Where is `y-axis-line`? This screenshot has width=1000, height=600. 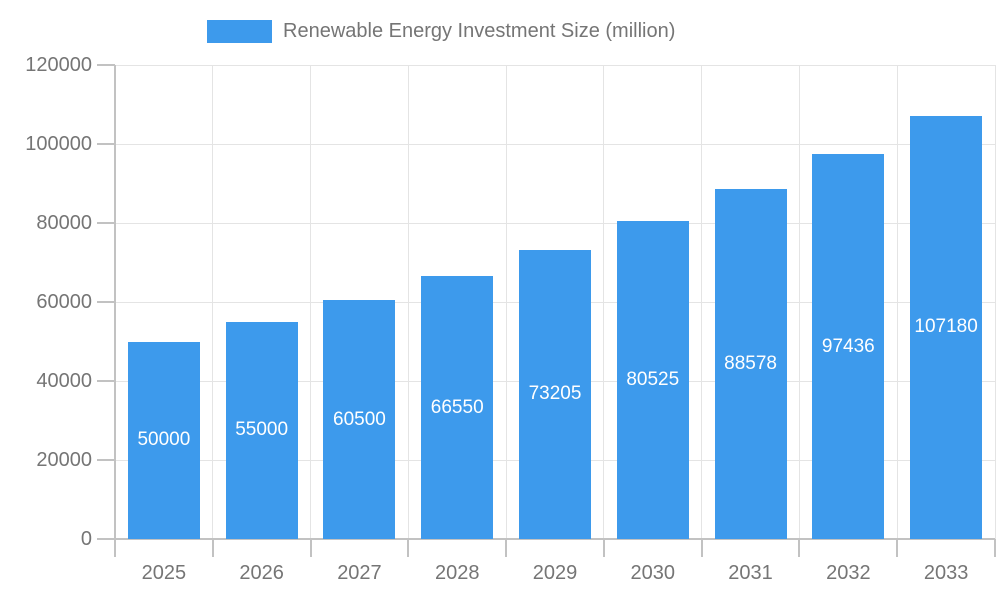 y-axis-line is located at coordinates (115, 311).